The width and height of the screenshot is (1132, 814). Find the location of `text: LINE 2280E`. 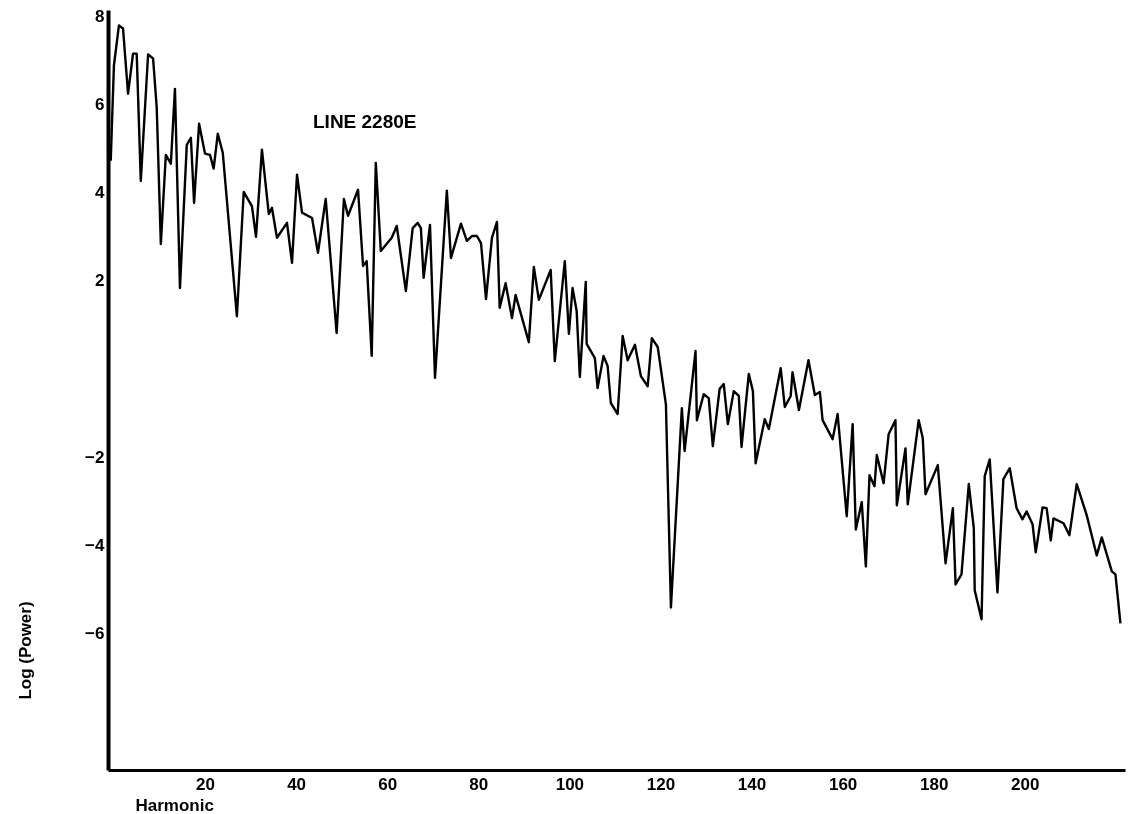

text: LINE 2280E is located at coordinates (365, 121).